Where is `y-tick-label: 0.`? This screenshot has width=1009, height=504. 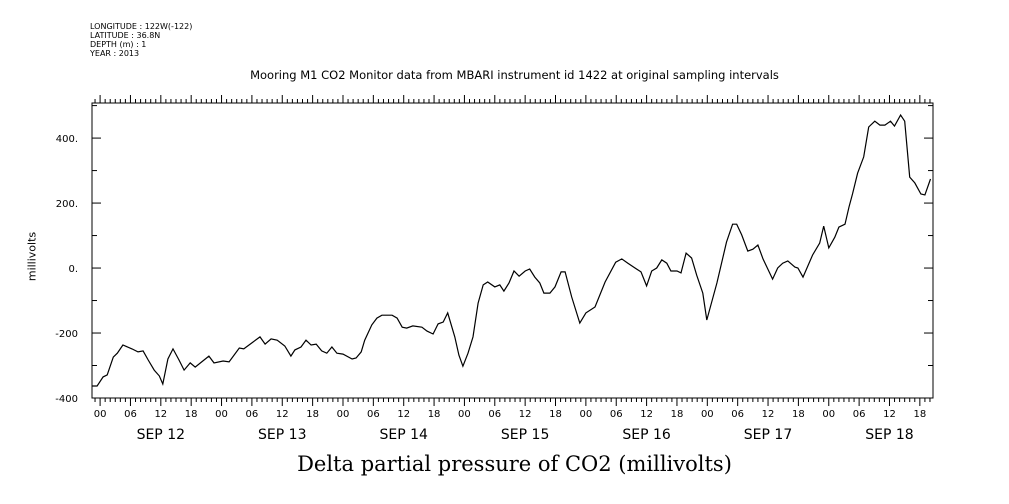
y-tick-label: 0. is located at coordinates (73, 269).